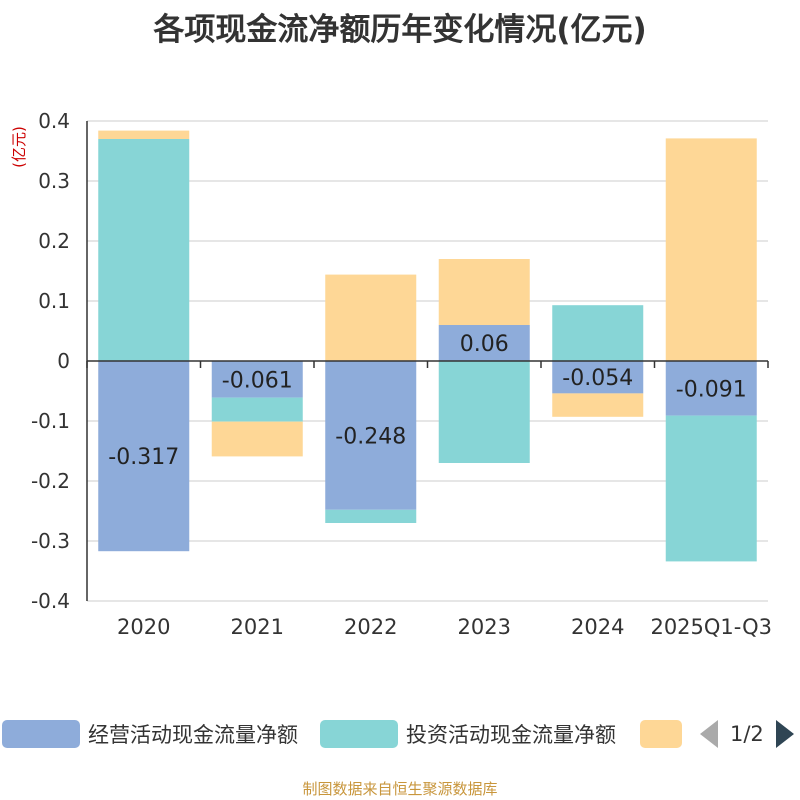 The width and height of the screenshot is (800, 800). I want to click on legend-prev-icon, so click(709, 734).